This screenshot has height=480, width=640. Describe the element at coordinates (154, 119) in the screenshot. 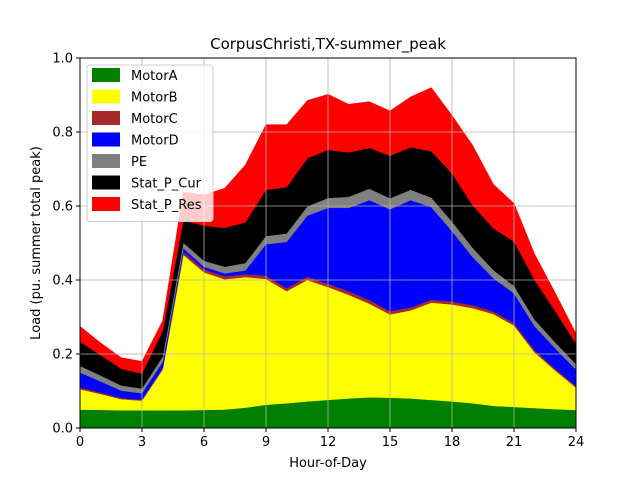

I see `legend-label: MotorC` at that location.